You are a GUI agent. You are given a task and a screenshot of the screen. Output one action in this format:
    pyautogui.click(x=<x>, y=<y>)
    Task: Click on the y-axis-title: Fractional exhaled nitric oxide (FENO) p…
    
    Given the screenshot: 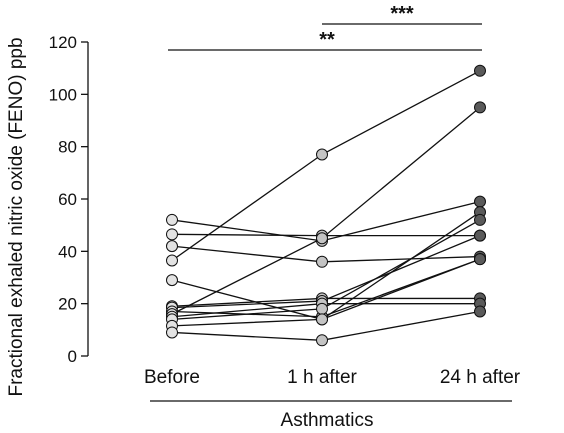 What is the action you would take?
    pyautogui.click(x=16, y=216)
    